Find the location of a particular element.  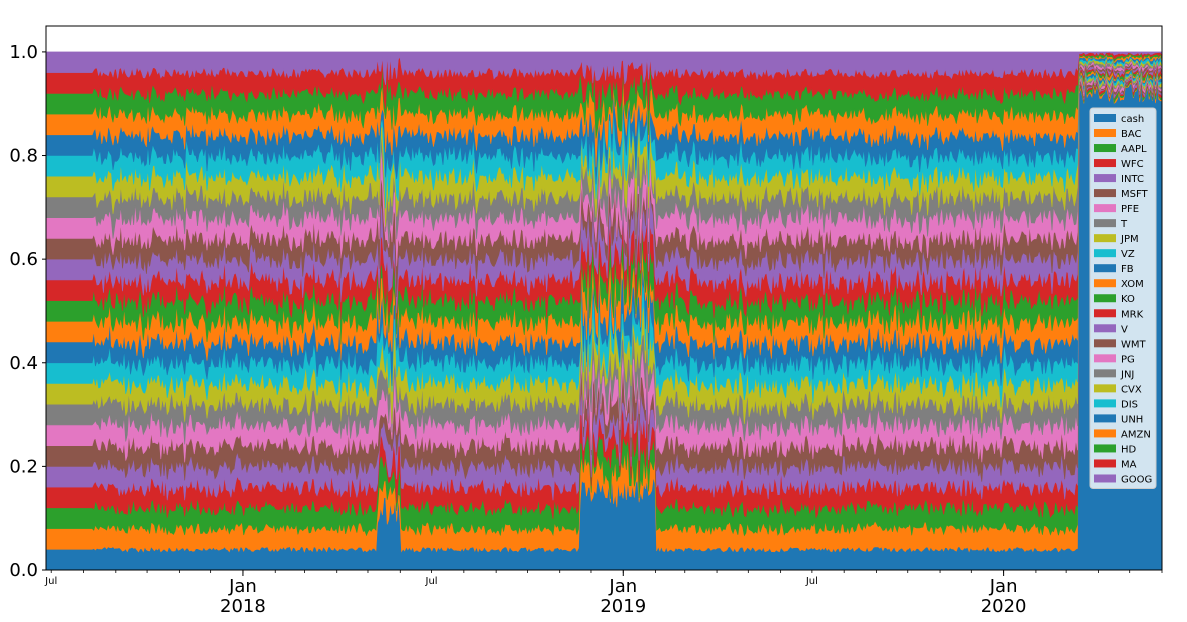

legend-label-cvx: CVX is located at coordinates (1131, 389).